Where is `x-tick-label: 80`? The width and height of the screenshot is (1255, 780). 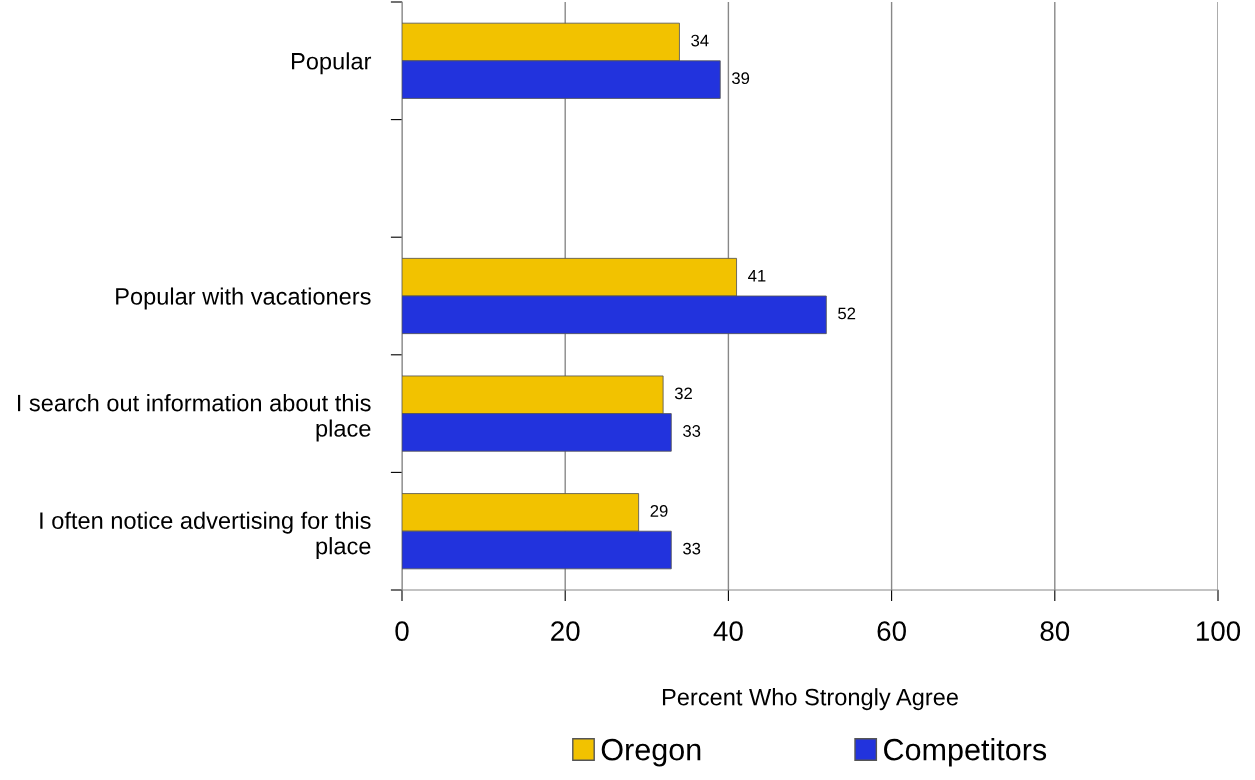
x-tick-label: 80 is located at coordinates (1055, 631).